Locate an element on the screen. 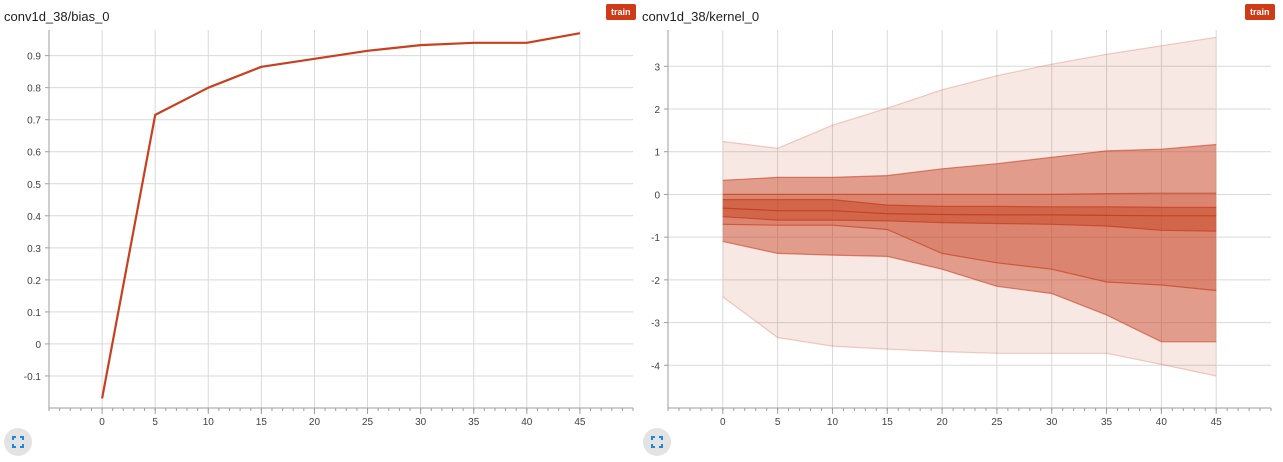  y-tick-label: 0.3 is located at coordinates (34, 249).